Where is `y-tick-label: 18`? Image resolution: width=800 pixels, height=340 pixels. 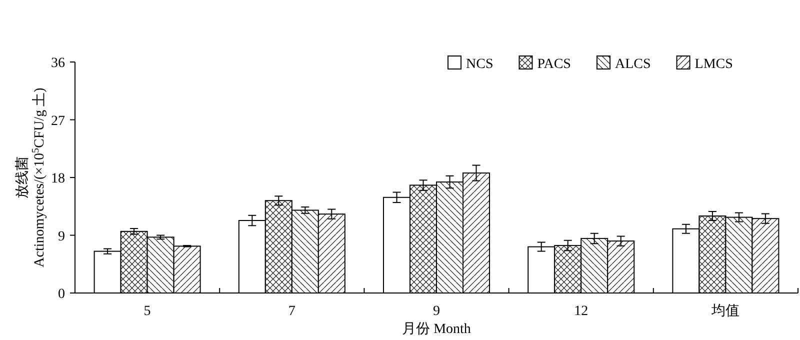 y-tick-label: 18 is located at coordinates (58, 179).